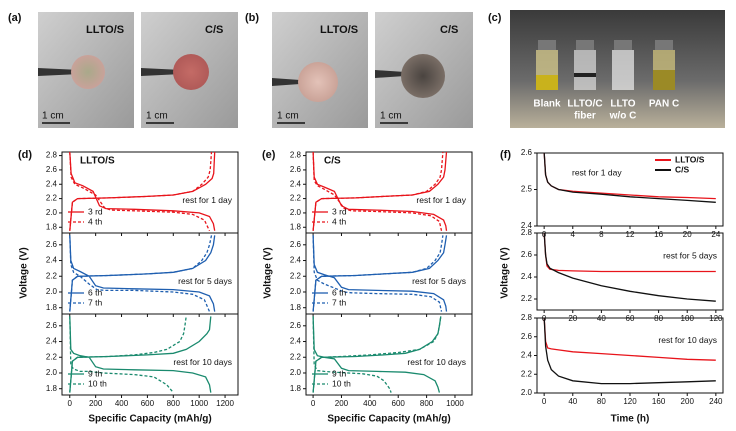  What do you see at coordinates (630, 419) in the screenshot?
I see `x-axis-label: Time (h)` at bounding box center [630, 419].